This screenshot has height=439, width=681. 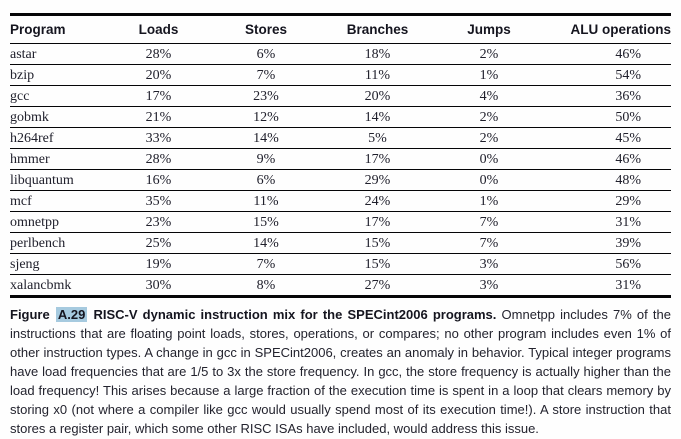 What do you see at coordinates (489, 29) in the screenshot?
I see `column-header-jumps: Jumps` at bounding box center [489, 29].